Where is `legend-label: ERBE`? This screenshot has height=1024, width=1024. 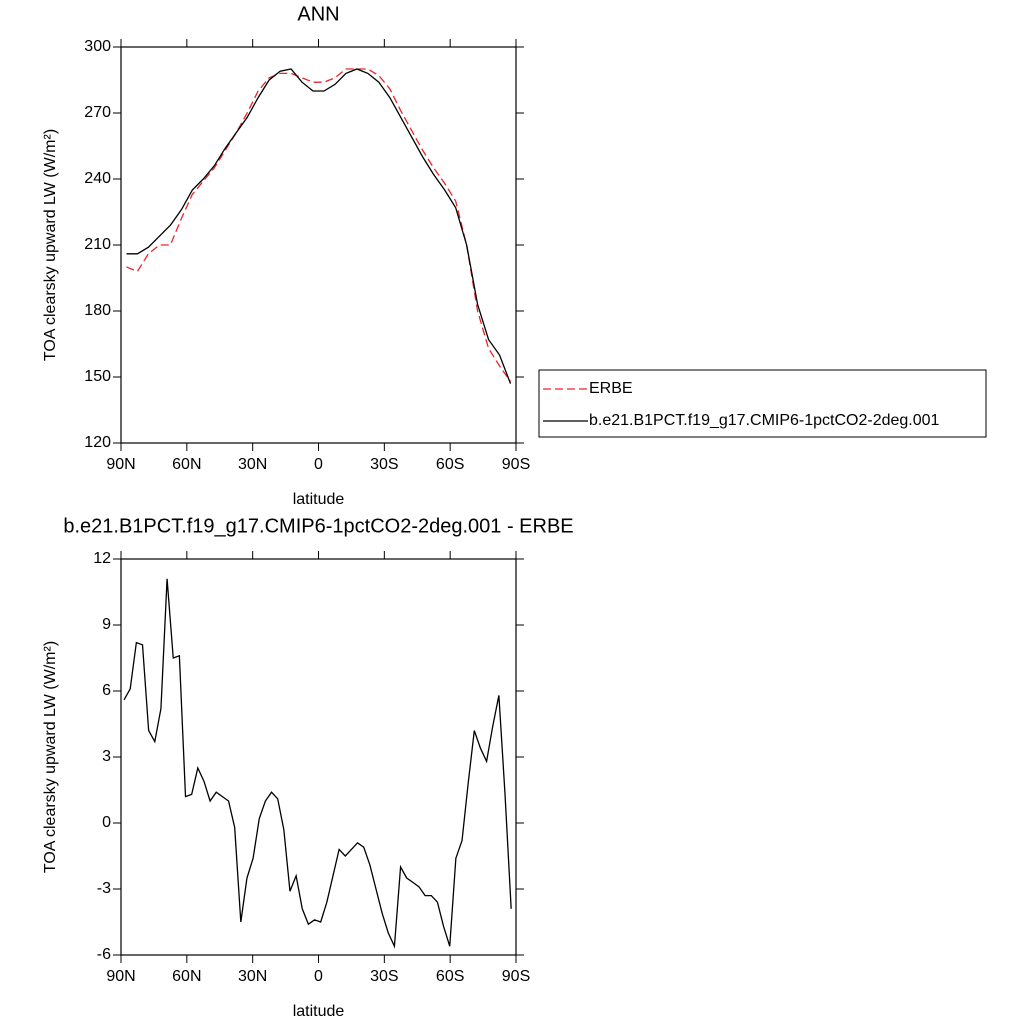
legend-label: ERBE is located at coordinates (611, 388).